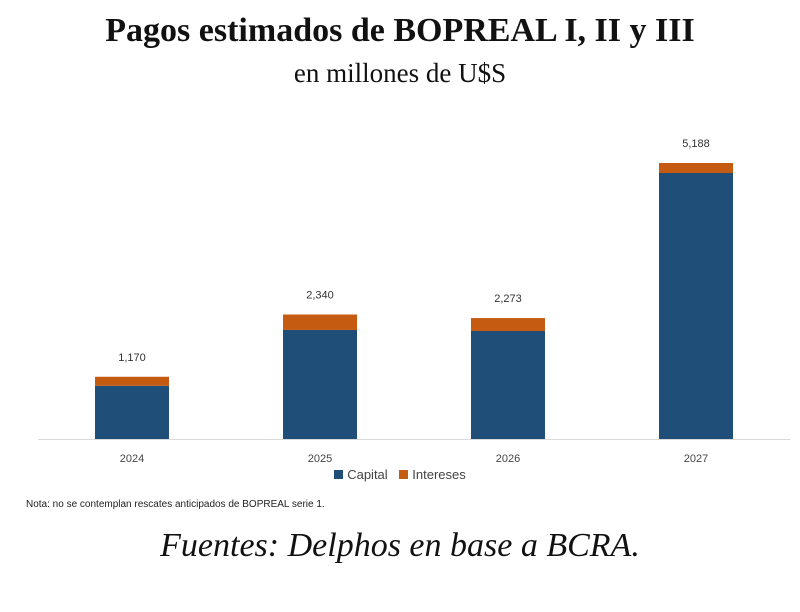 This screenshot has height=612, width=800. I want to click on x-tick-label-2024: 2024, so click(132, 459).